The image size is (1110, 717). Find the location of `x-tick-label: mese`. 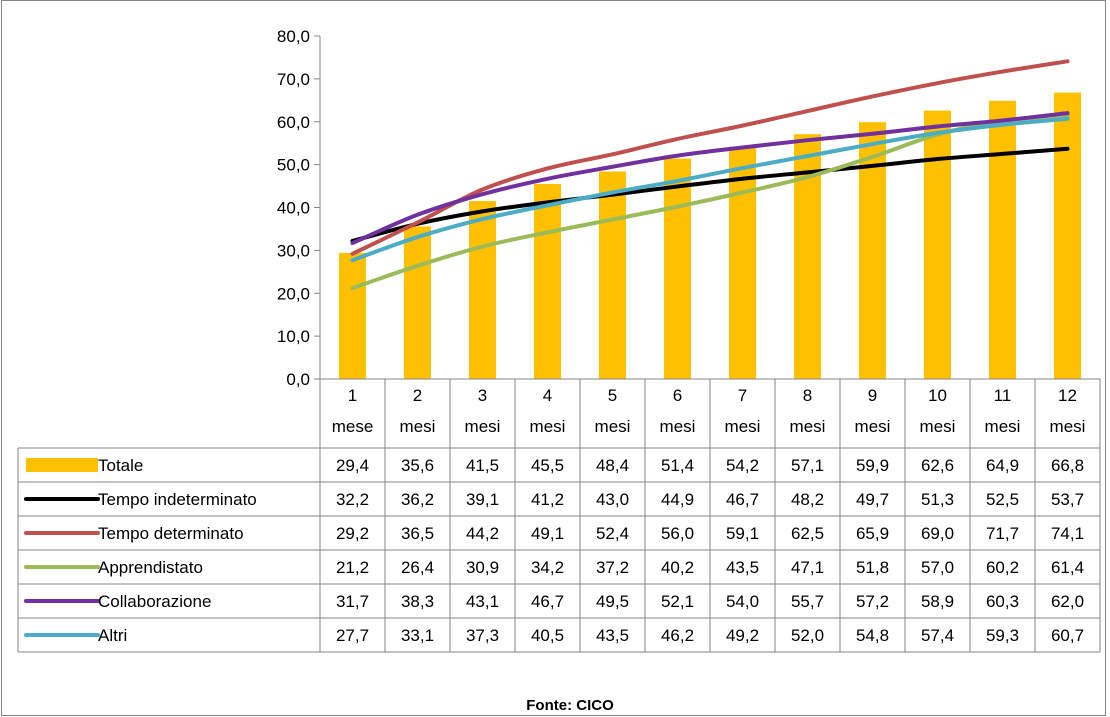

x-tick-label: mese is located at coordinates (353, 426).